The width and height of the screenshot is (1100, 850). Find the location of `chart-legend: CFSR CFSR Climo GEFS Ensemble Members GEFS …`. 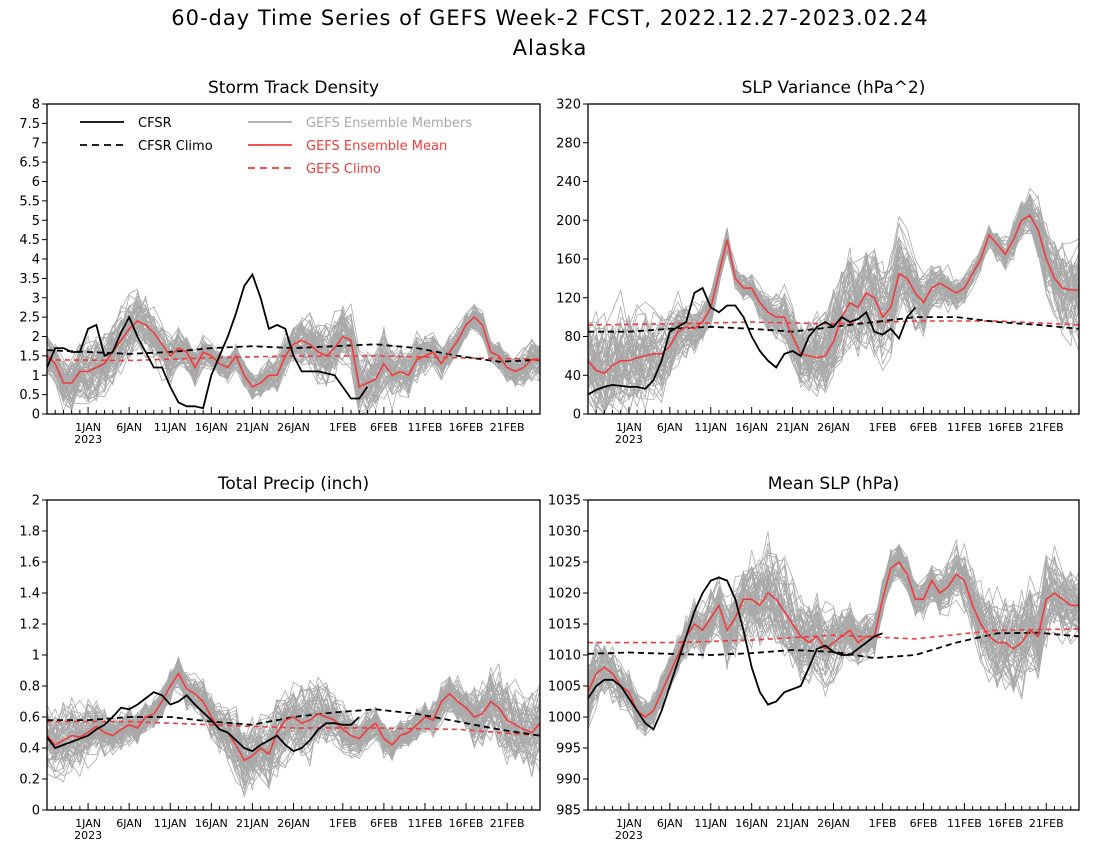

chart-legend: CFSR CFSR Climo GEFS Ensemble Members GEFS … is located at coordinates (276, 146).